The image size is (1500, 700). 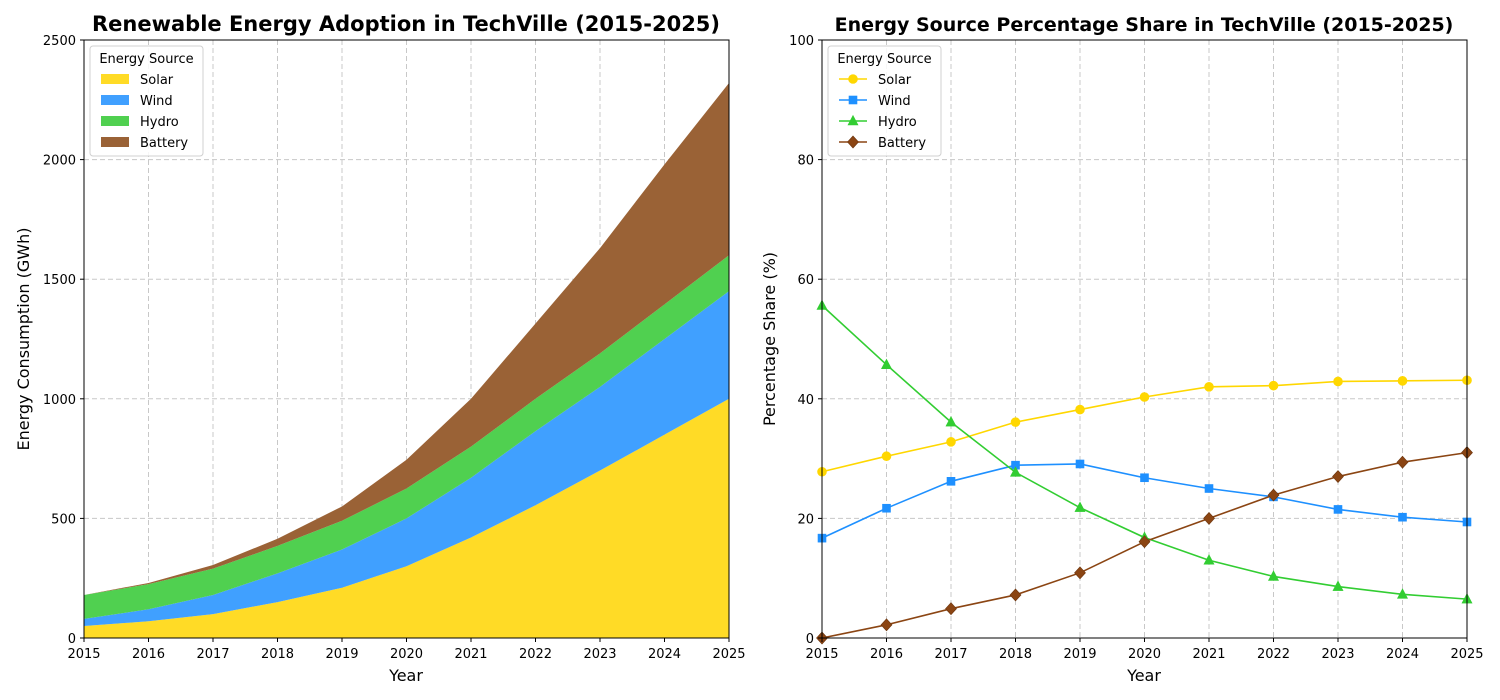 What do you see at coordinates (59, 400) in the screenshot?
I see `y-tick-label: 1000` at bounding box center [59, 400].